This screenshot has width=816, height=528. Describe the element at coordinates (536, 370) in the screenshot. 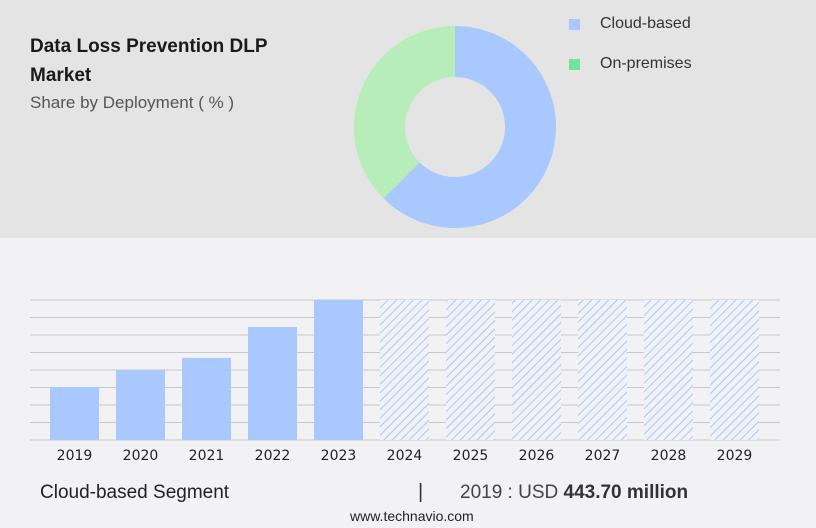

I see `forecast-bar-2026` at that location.